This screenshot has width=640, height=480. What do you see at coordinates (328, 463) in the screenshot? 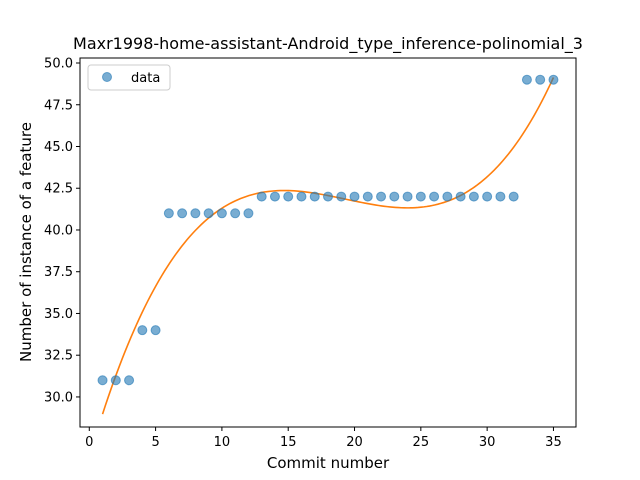
I see `x-axis-label: Commit number` at bounding box center [328, 463].